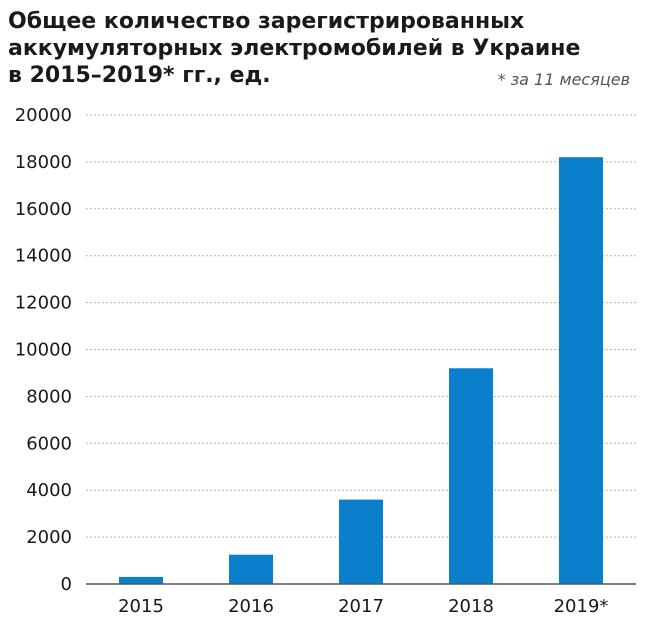 This screenshot has width=664, height=636. What do you see at coordinates (581, 606) in the screenshot?
I see `x-tick-label: 2019*` at bounding box center [581, 606].